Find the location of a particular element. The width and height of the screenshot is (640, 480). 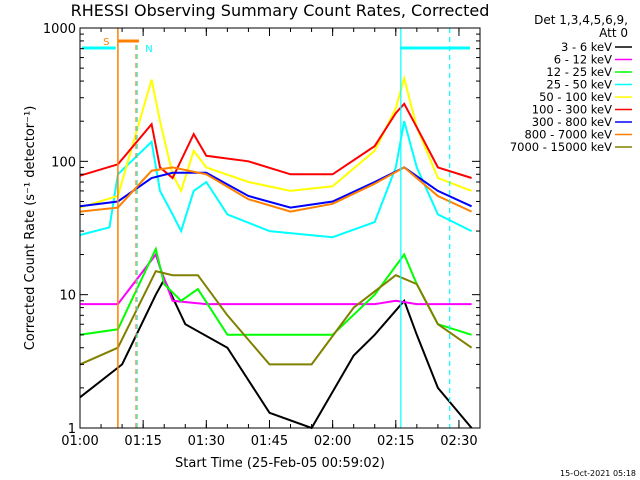

legend-label: 50 - 100 keV is located at coordinates (575, 97).